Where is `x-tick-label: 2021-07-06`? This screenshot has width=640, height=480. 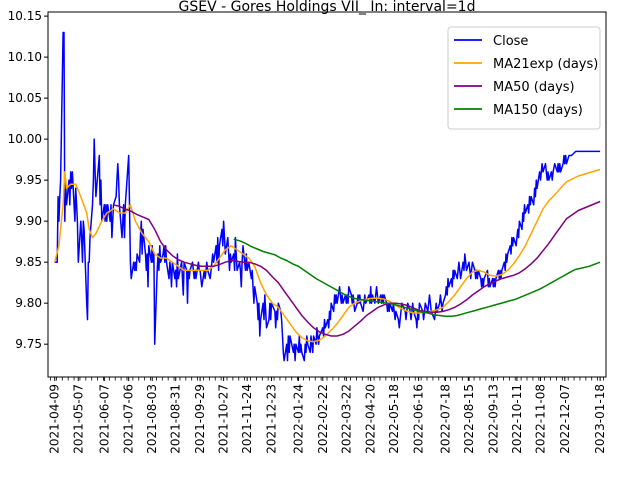
x-tick-label: 2021-07-06 is located at coordinates (129, 419).